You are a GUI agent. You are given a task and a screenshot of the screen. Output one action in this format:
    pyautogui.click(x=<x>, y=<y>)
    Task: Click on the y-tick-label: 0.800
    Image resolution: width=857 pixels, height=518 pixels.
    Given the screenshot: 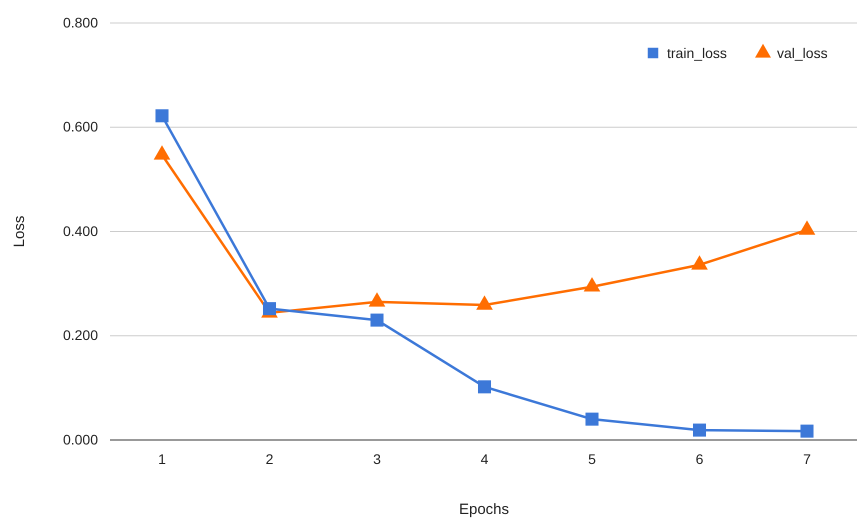 What is the action you would take?
    pyautogui.click(x=80, y=22)
    